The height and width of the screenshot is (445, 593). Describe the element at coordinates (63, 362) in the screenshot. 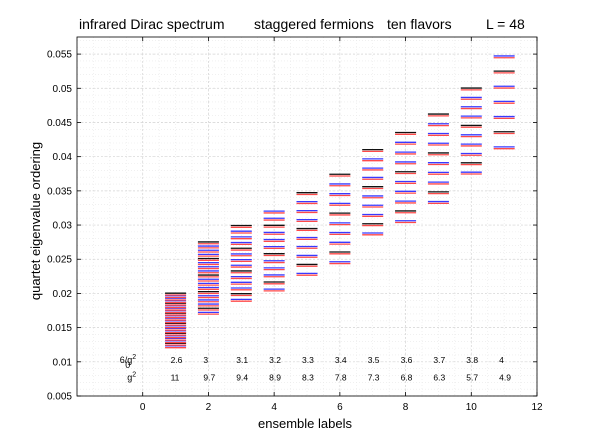

I see `y-tick-label: 0.01` at that location.